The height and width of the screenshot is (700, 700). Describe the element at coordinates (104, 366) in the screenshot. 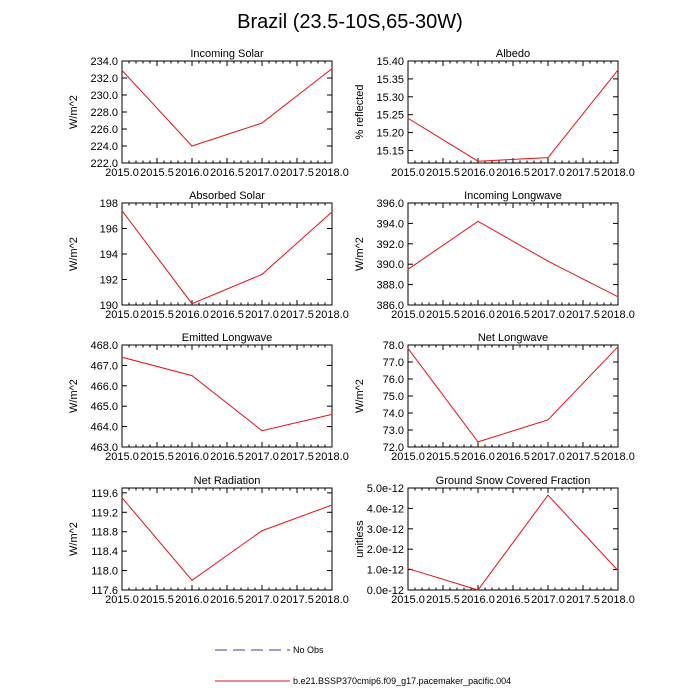

I see `y-tick-label: 467.0` at that location.